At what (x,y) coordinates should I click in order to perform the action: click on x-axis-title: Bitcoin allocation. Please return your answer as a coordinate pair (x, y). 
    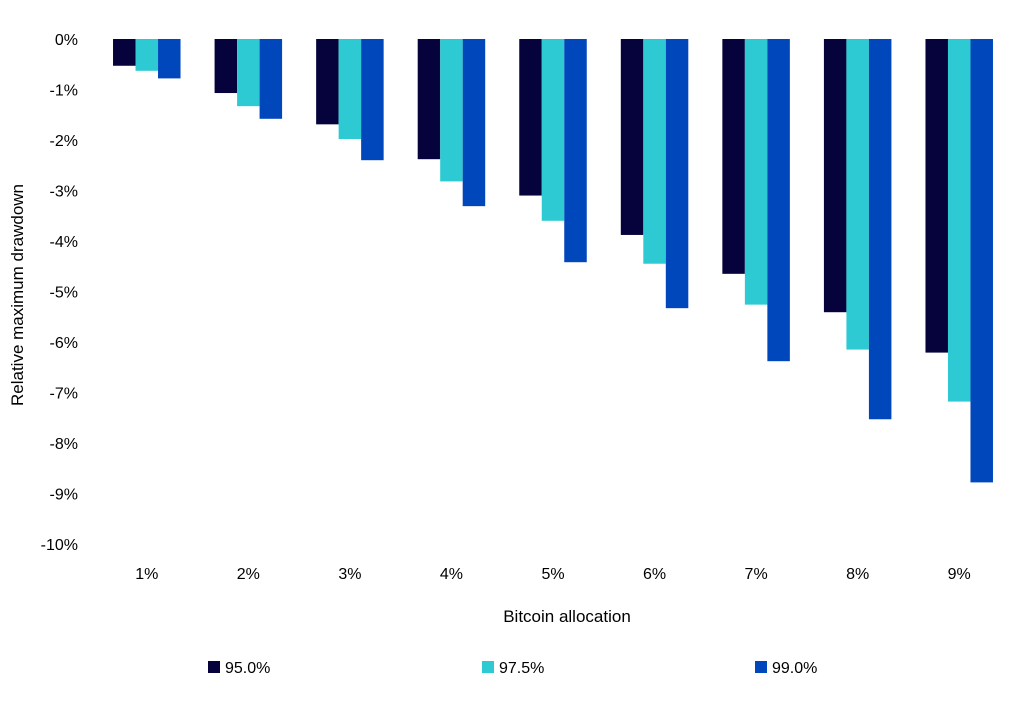
    Looking at the image, I should click on (567, 616).